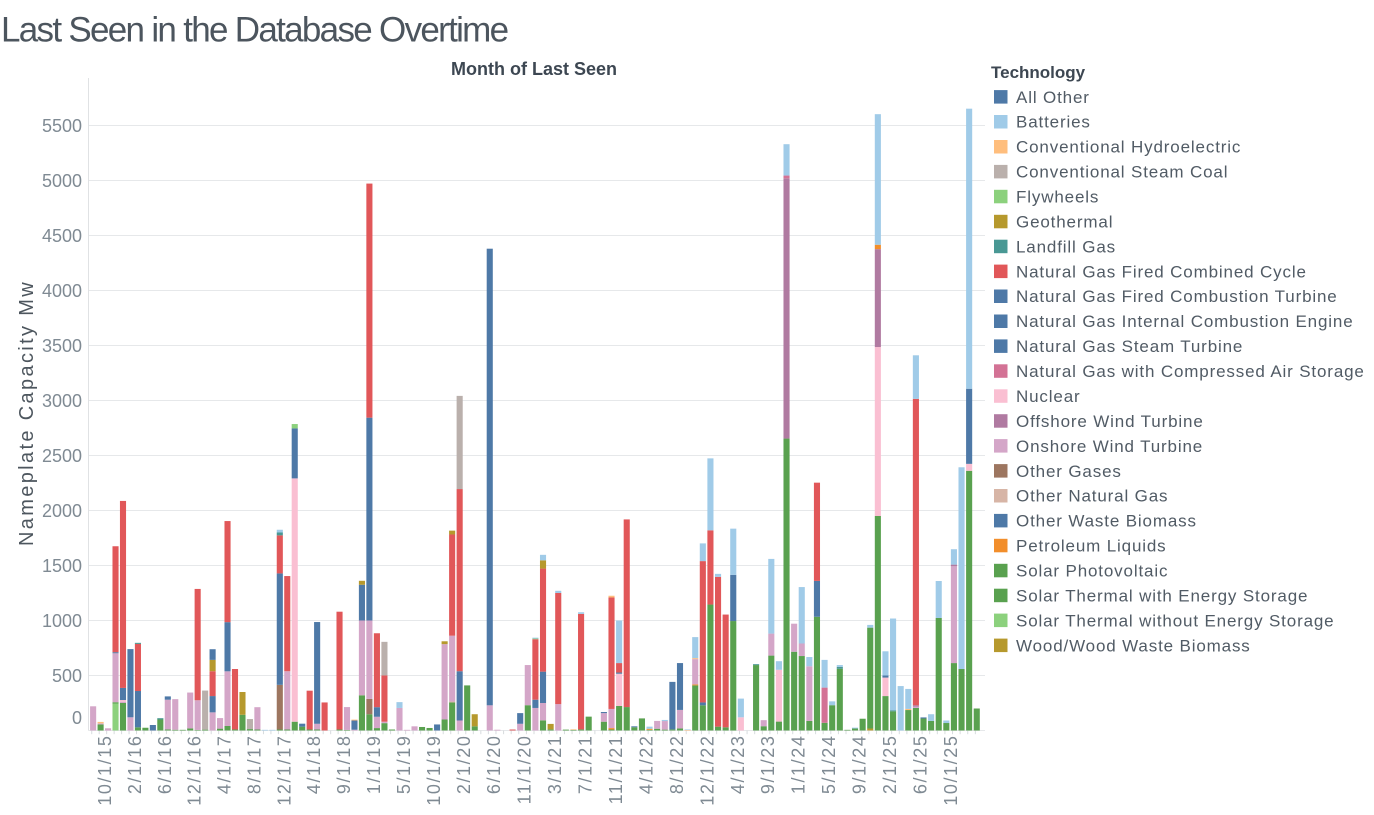  What do you see at coordinates (951, 770) in the screenshot?
I see `svg-text: 10/1/25` at bounding box center [951, 770].